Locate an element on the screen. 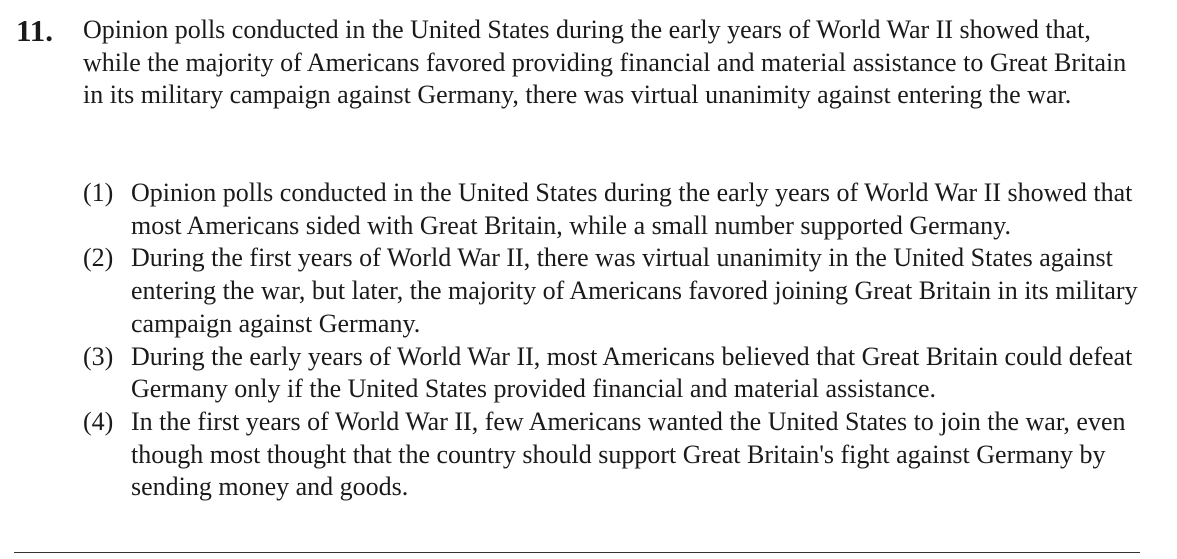  divider-line is located at coordinates (577, 552).